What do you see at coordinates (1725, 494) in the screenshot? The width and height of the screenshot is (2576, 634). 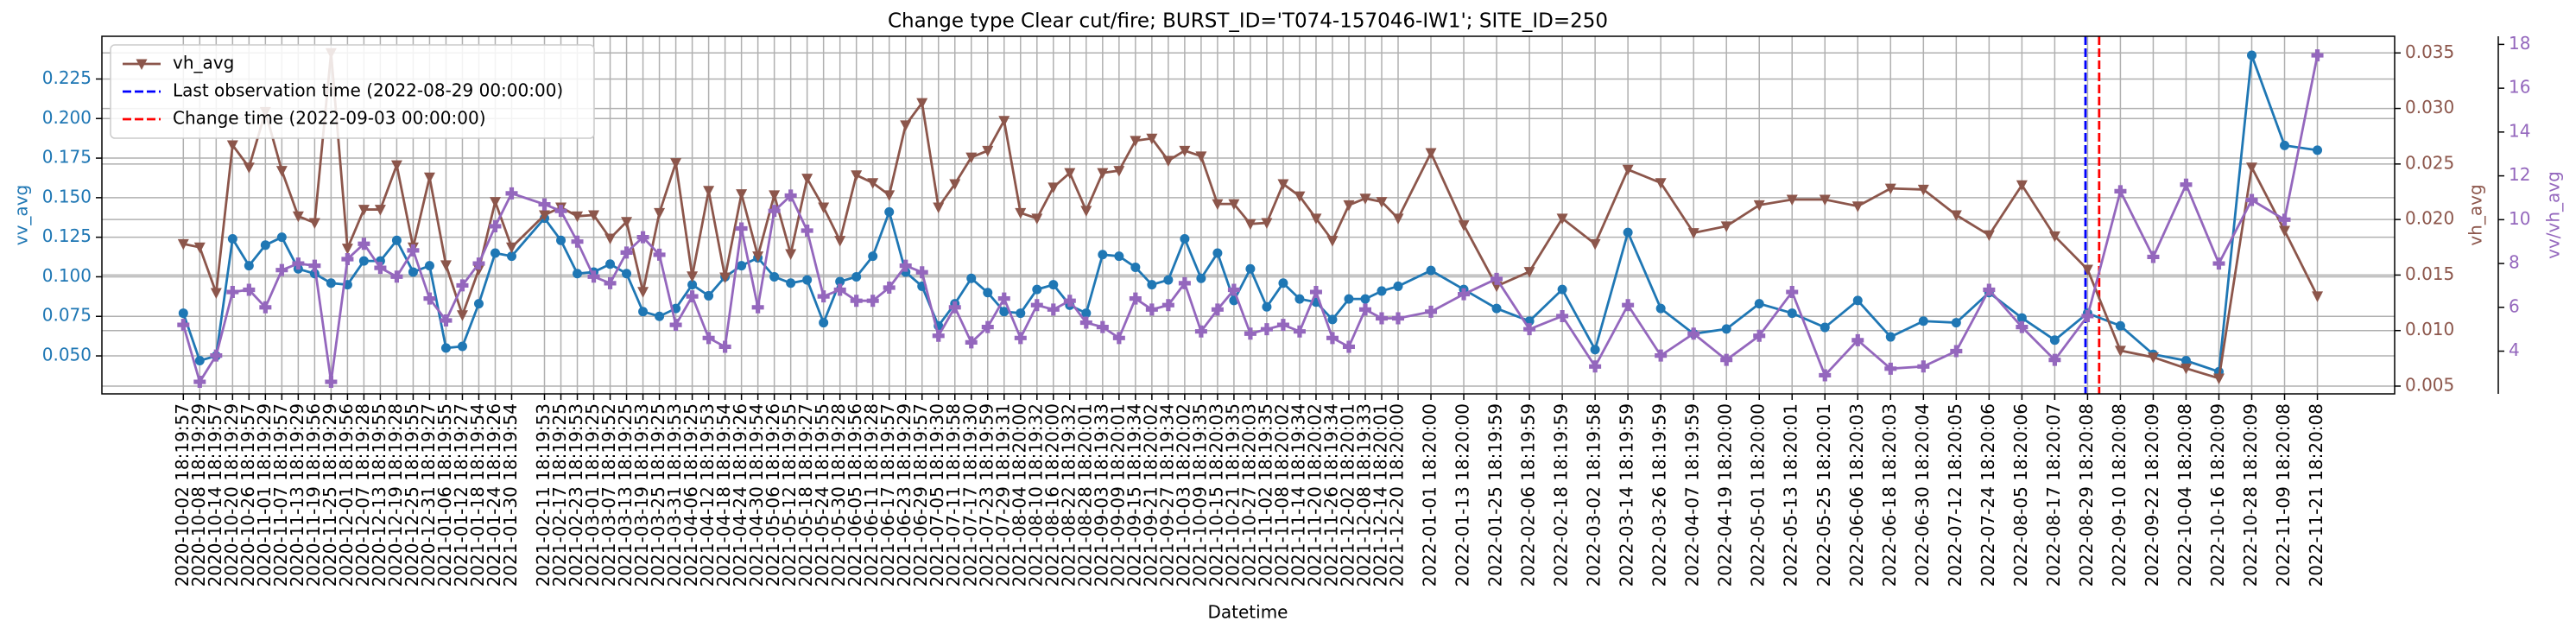 I see `x-tick-label: 2022-04-19 18:20:00` at bounding box center [1725, 494].